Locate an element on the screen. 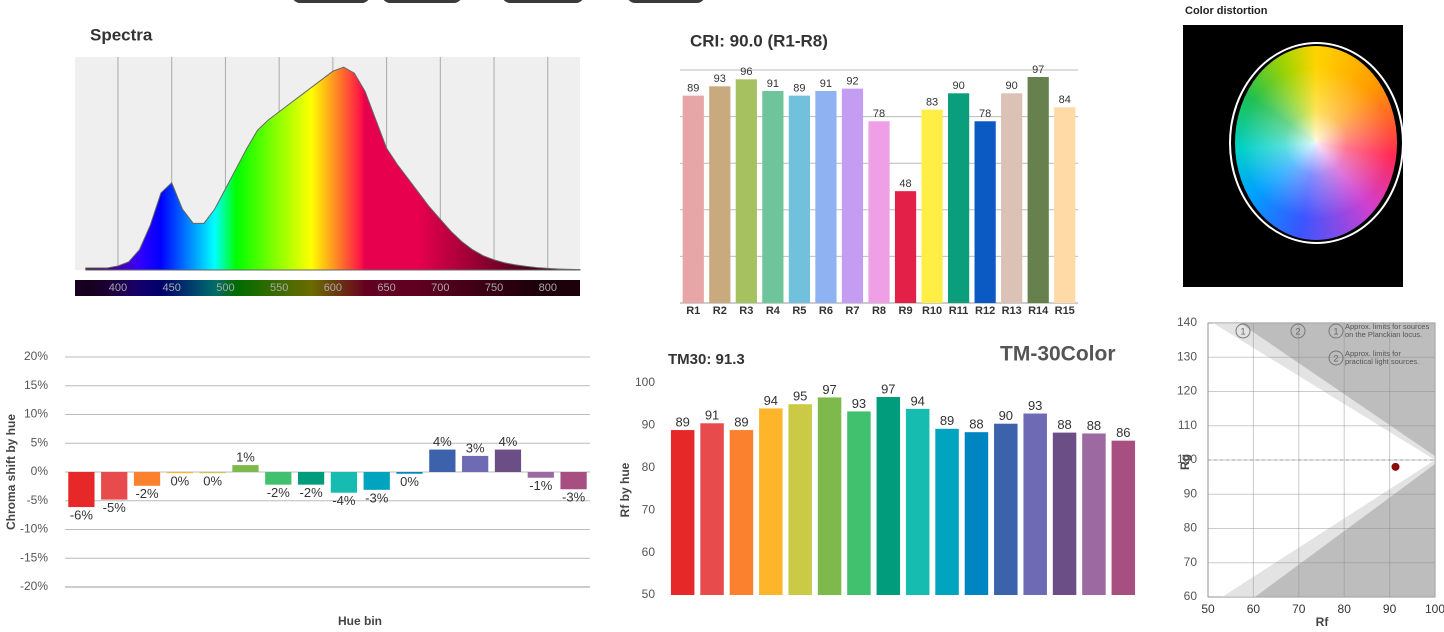  value-label: 83 is located at coordinates (932, 103).